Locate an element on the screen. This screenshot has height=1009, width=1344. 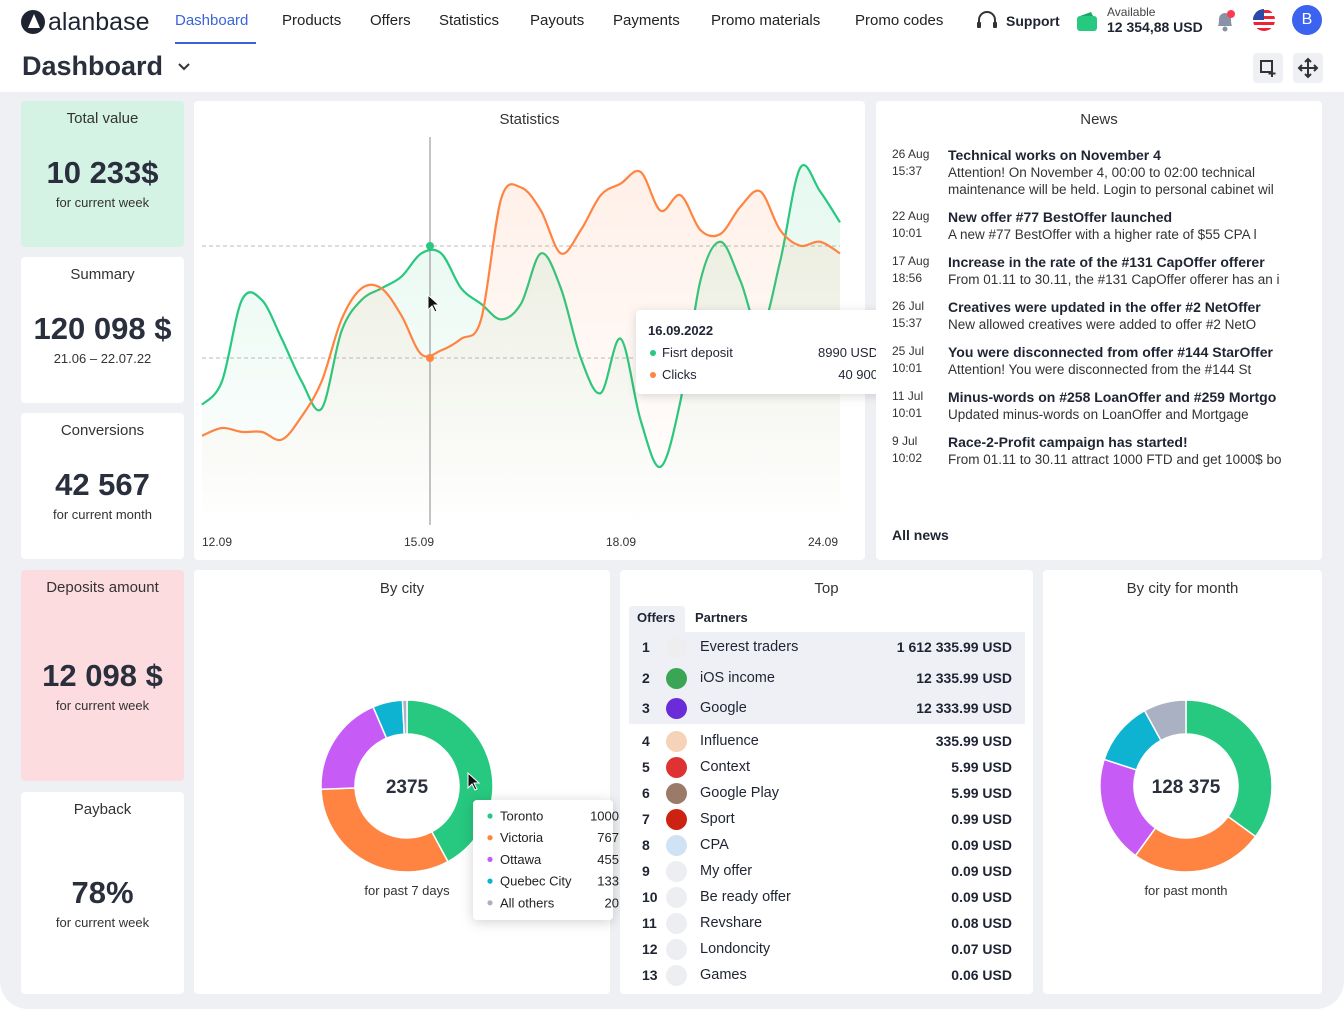
kpi-card: Payback 78% for current week is located at coordinates (102, 893).